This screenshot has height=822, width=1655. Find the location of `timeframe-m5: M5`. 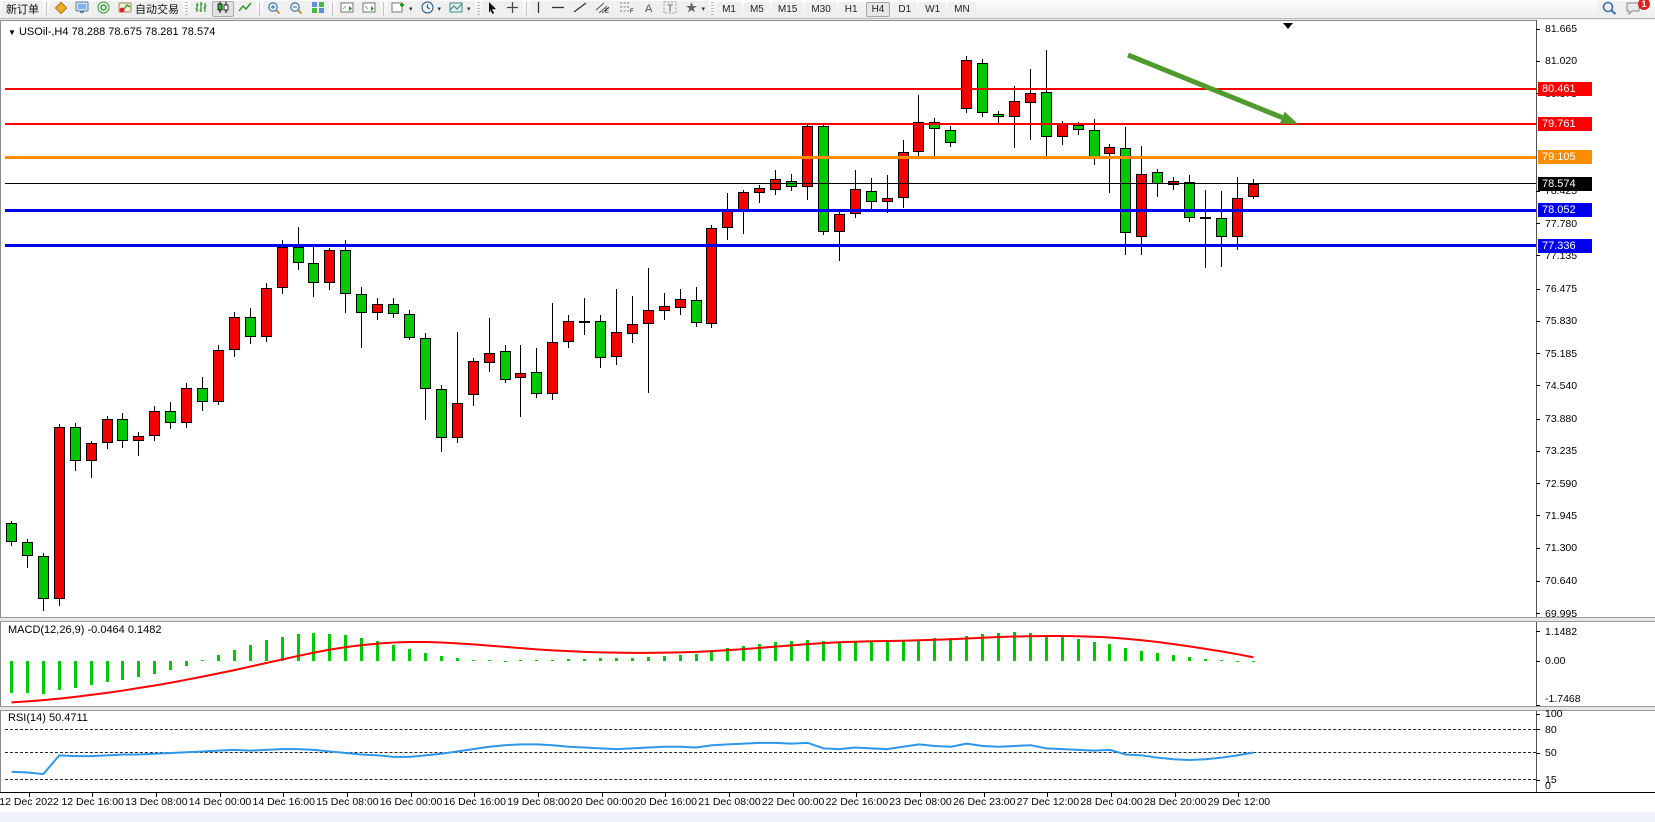

timeframe-m5: M5 is located at coordinates (756, 9).